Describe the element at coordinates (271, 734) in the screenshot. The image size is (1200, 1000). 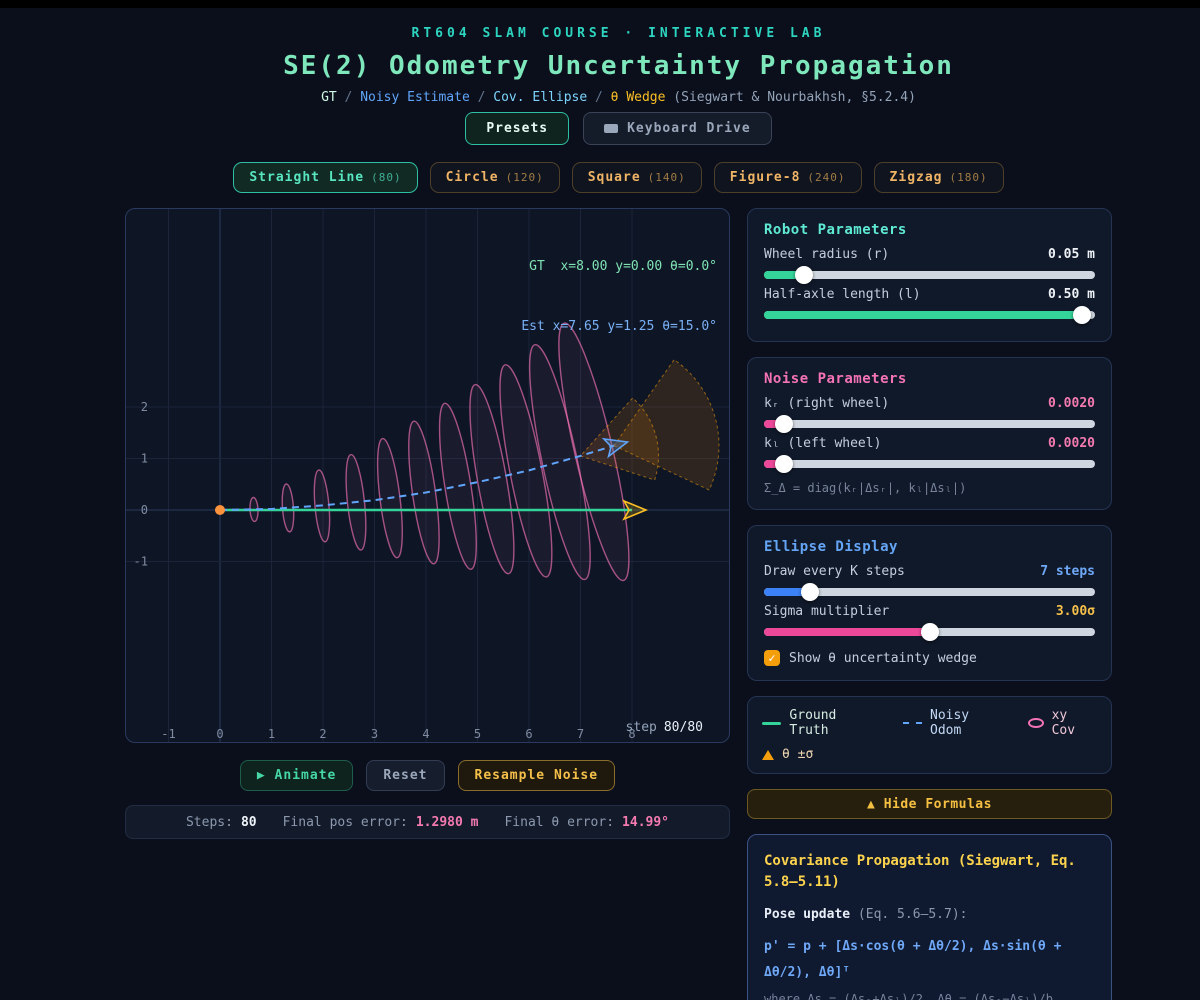
I see `svg-text: 1` at that location.